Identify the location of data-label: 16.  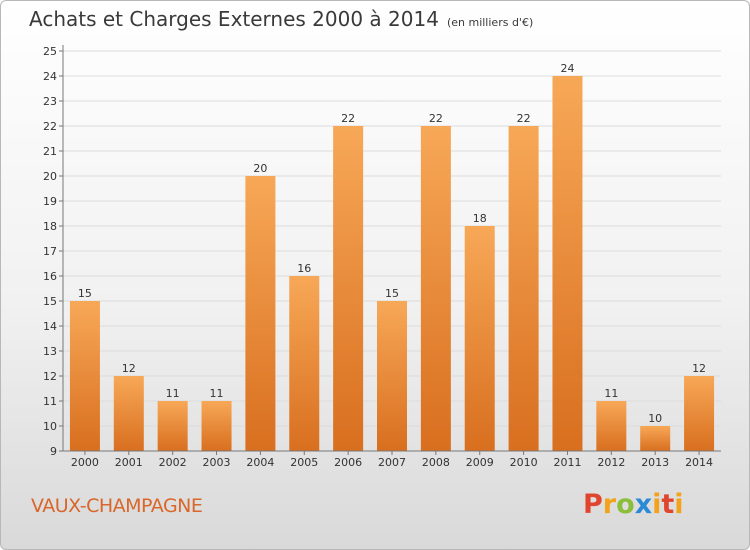
(304, 268).